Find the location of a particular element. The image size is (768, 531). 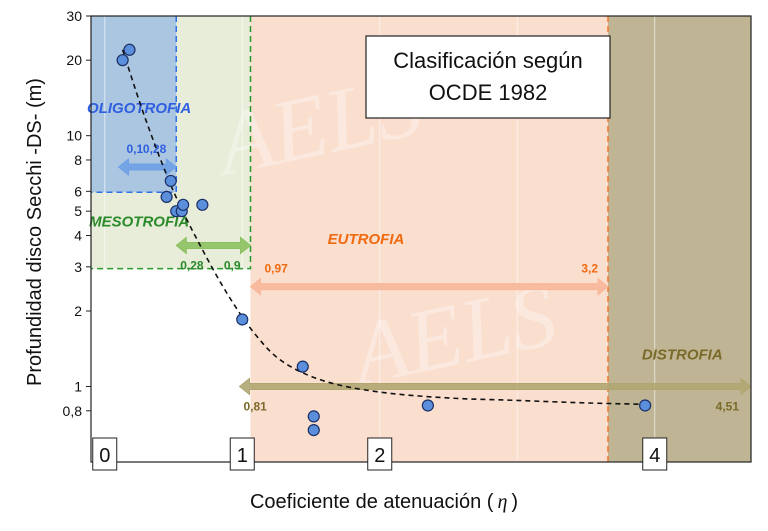

range-from-label: 0,81 is located at coordinates (256, 406).